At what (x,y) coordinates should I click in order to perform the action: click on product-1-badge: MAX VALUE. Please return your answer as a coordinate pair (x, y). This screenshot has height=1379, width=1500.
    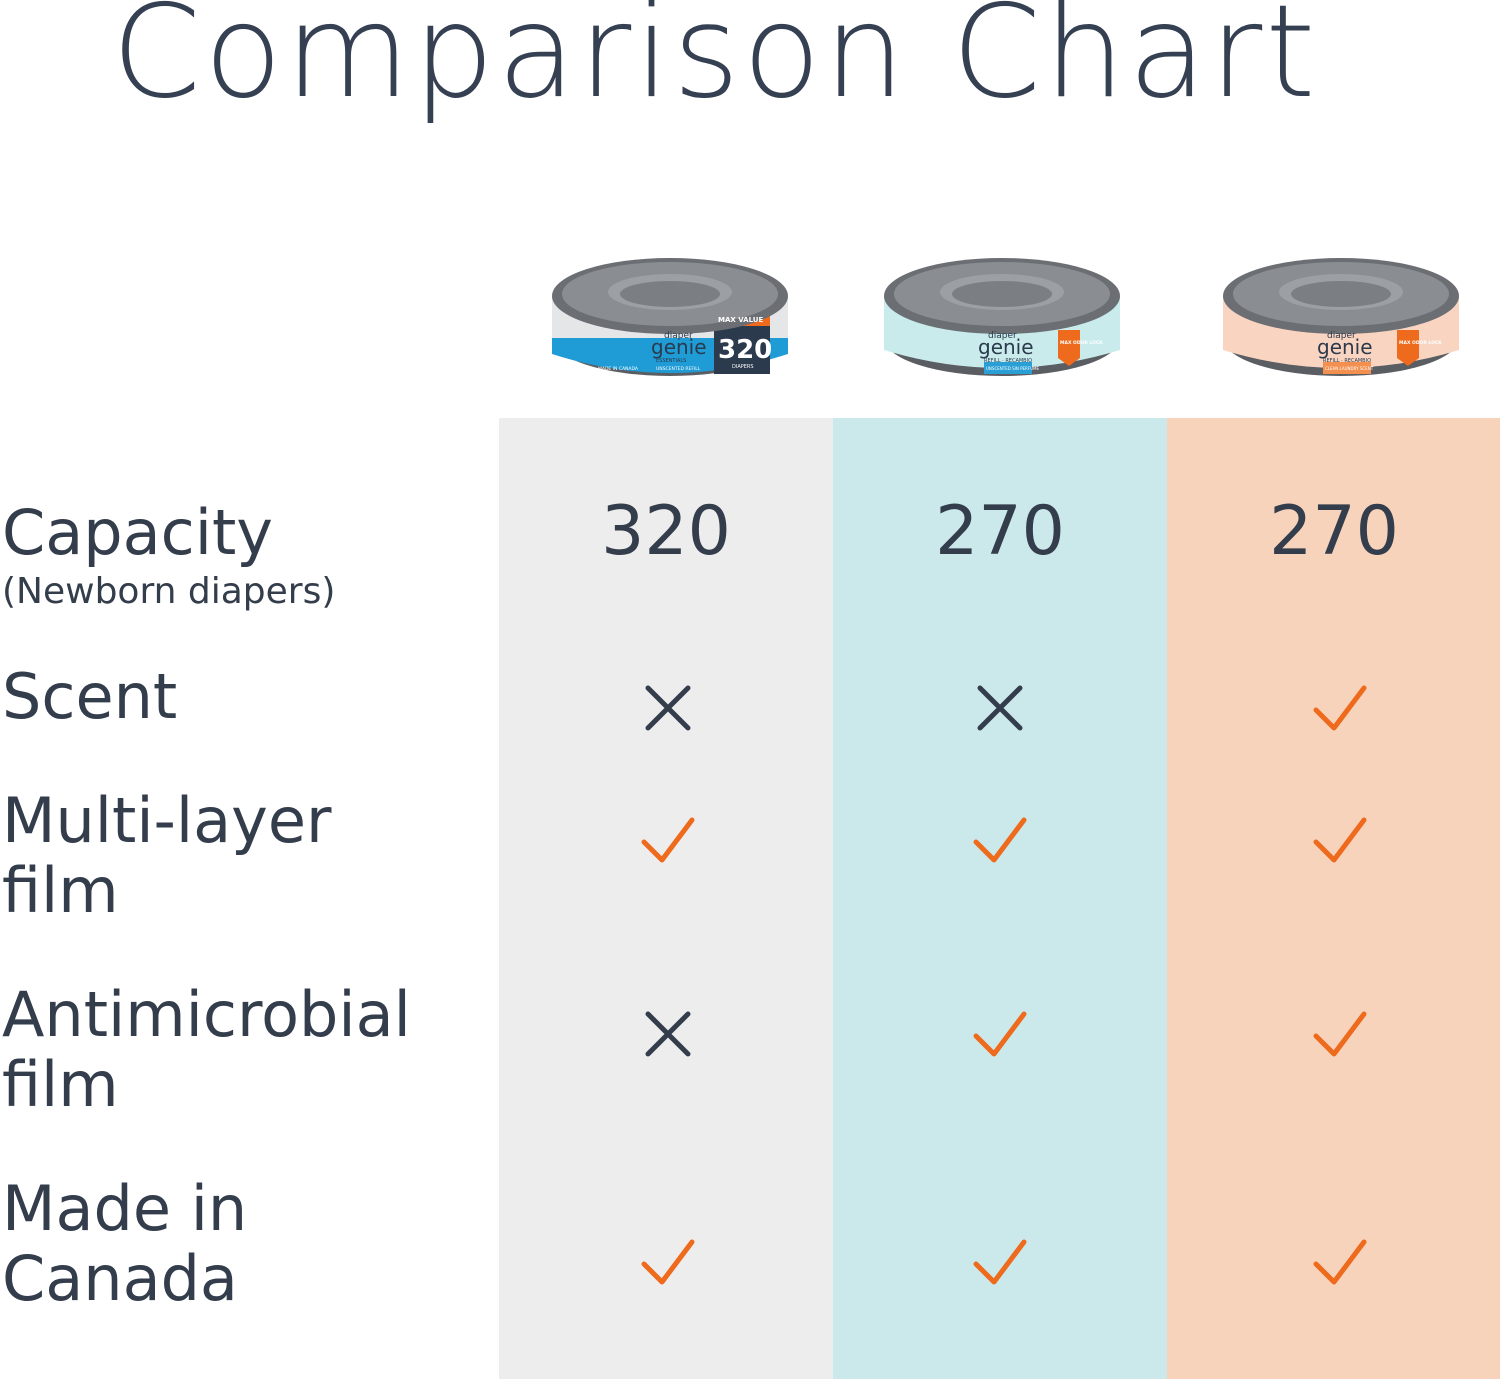
    Looking at the image, I should click on (740, 320).